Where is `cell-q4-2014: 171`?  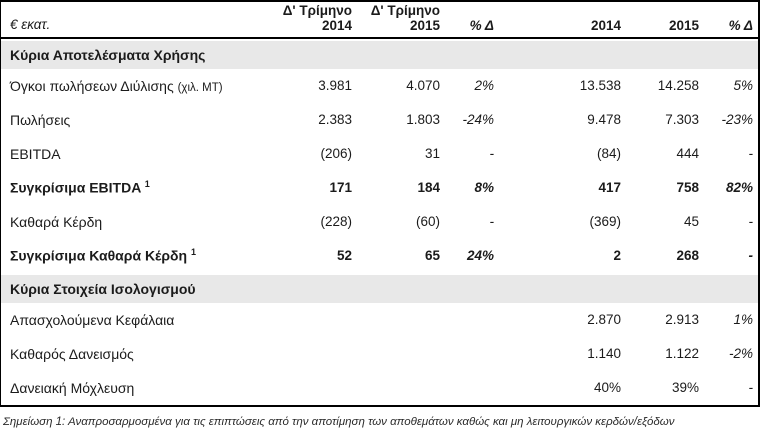 cell-q4-2014: 171 is located at coordinates (340, 188).